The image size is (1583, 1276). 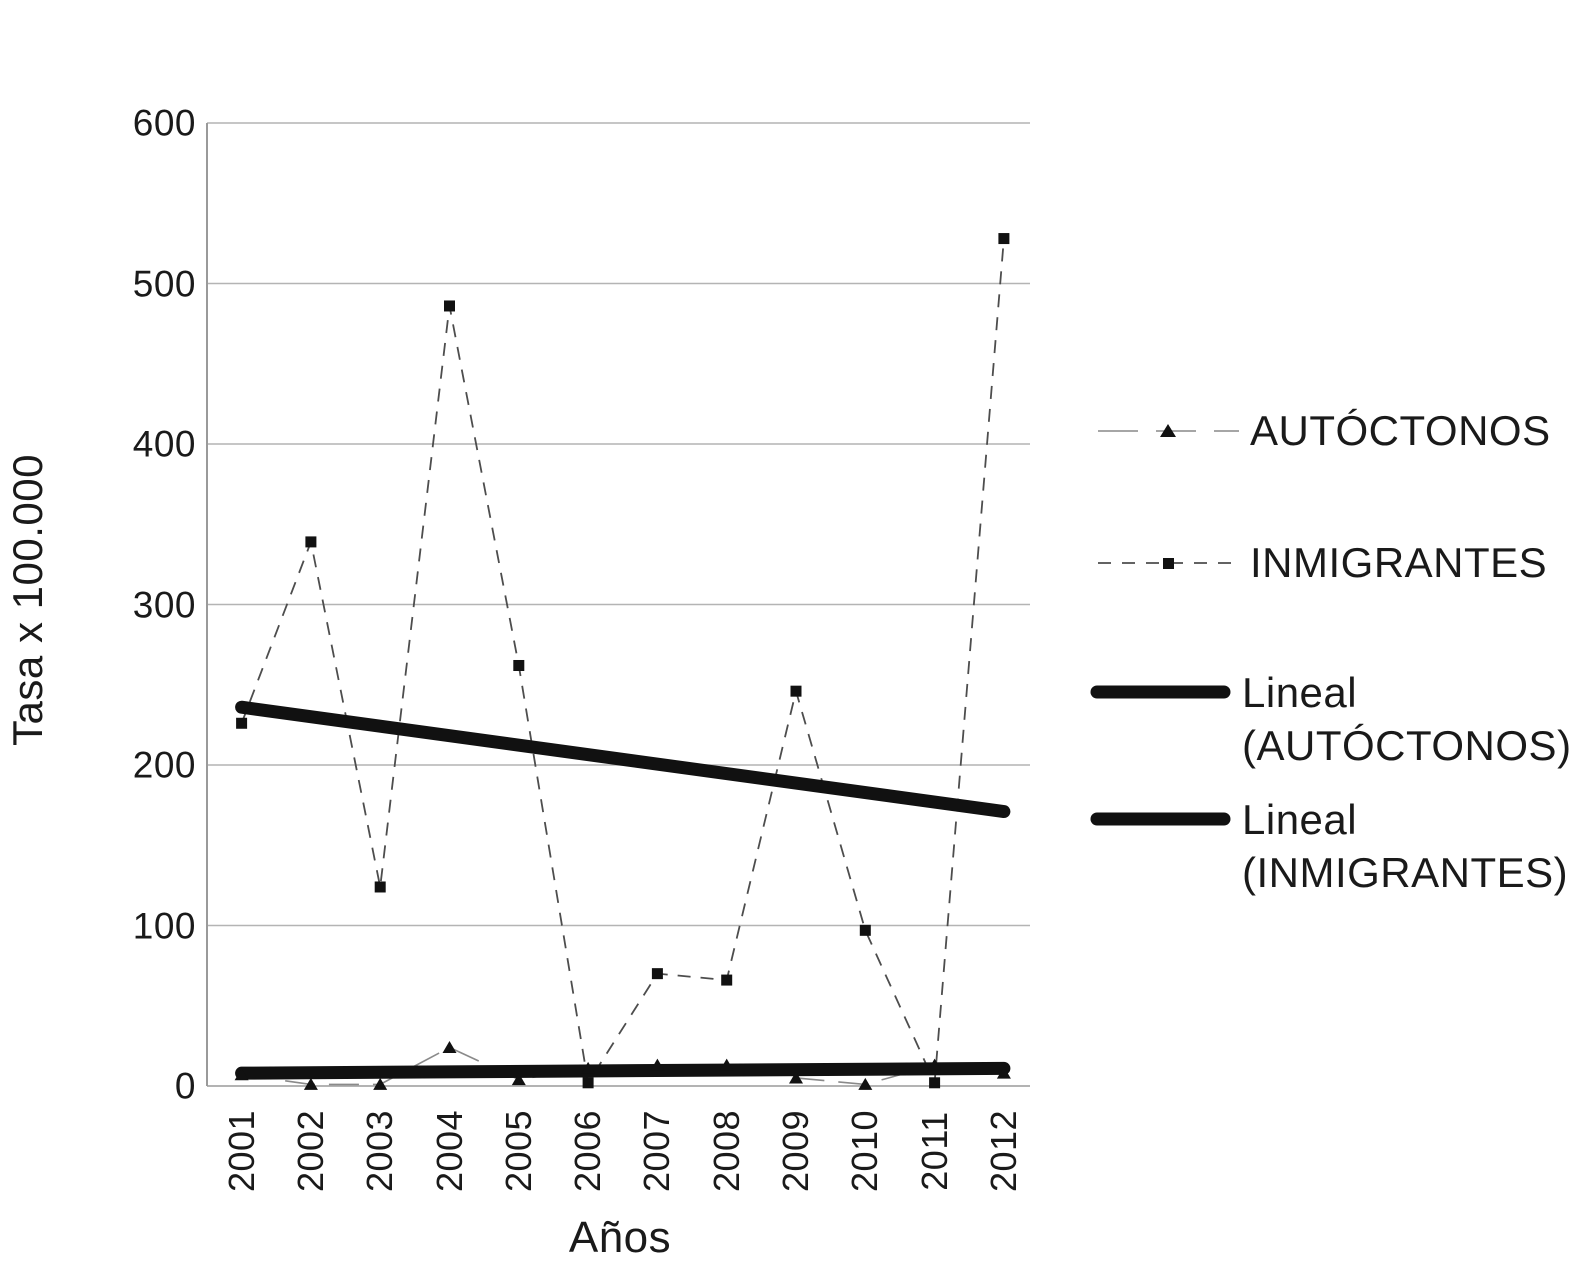 I want to click on legend-label: Lineal (INMIGRANTES), so click(x=1405, y=846).